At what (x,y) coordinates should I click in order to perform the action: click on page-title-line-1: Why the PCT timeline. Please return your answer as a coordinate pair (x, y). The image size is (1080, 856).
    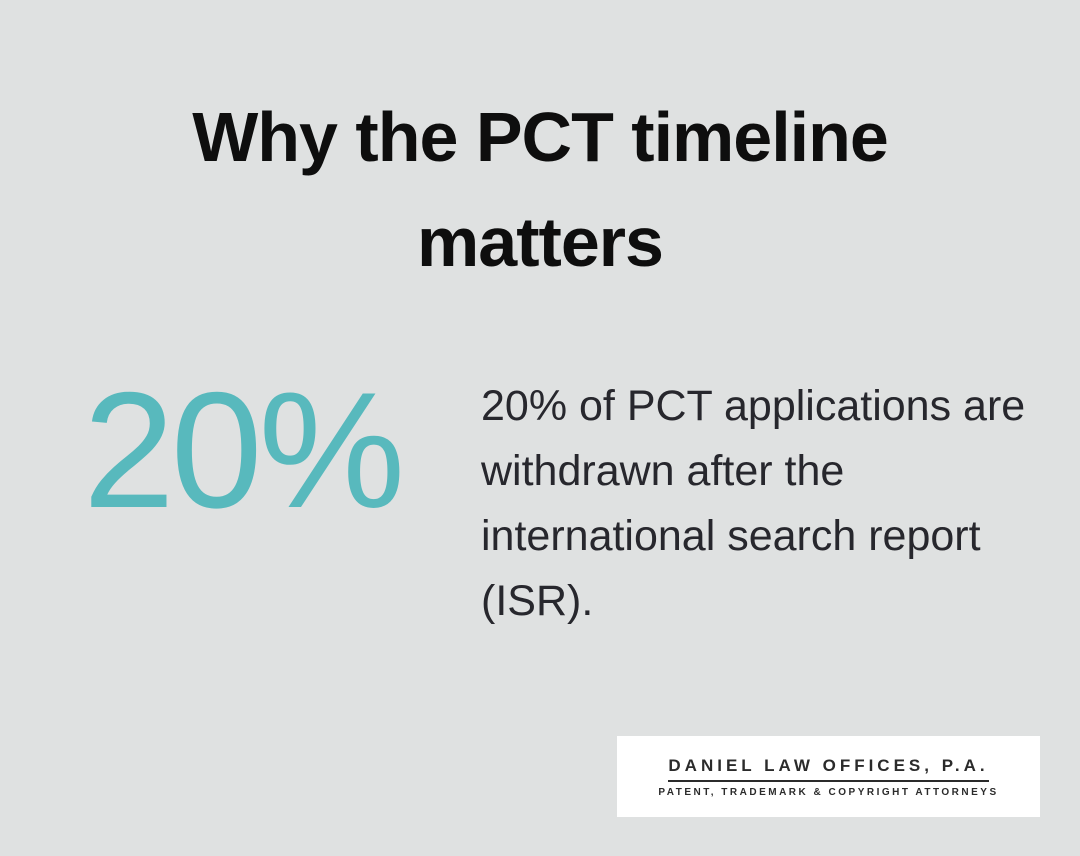
    Looking at the image, I should click on (540, 137).